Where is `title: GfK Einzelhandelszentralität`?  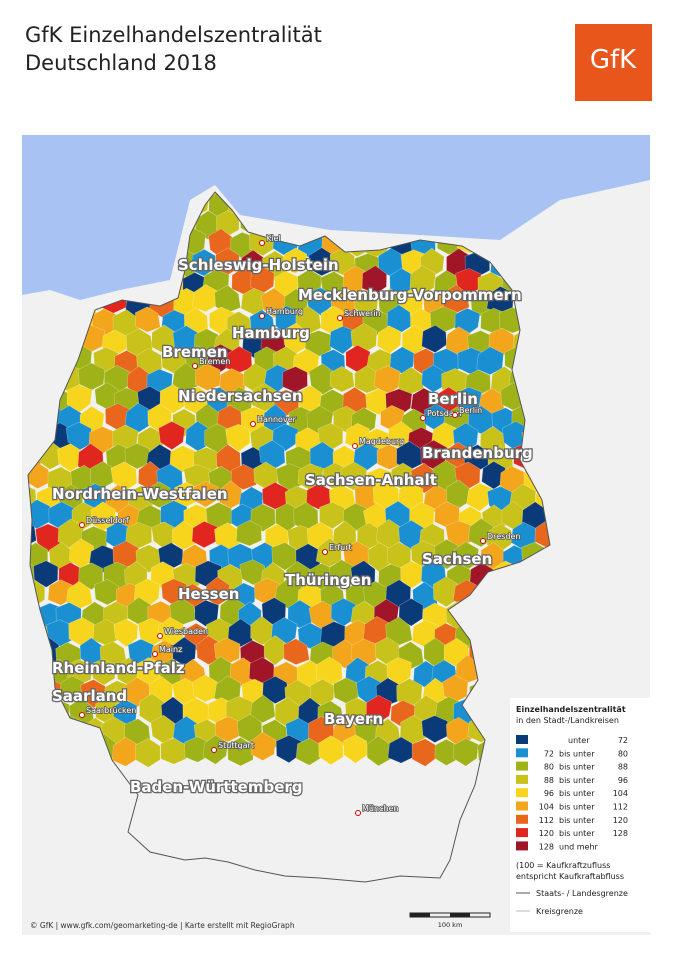 title: GfK Einzelhandelszentralität is located at coordinates (173, 35).